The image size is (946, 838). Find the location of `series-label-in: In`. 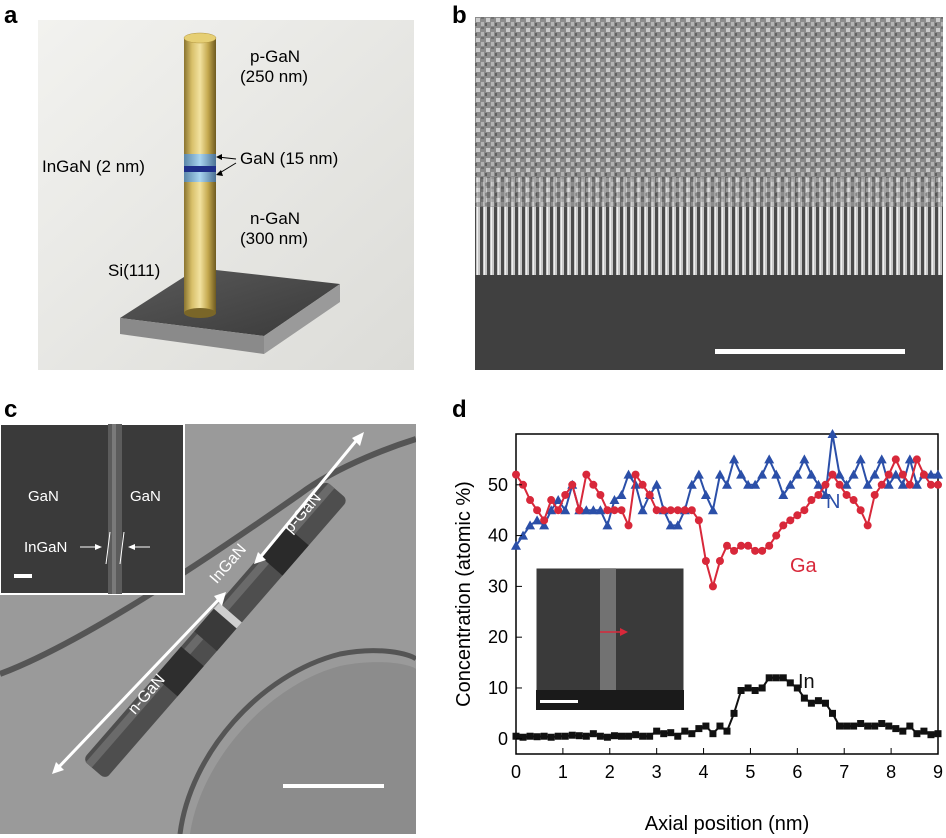

series-label-in: In is located at coordinates (806, 682).